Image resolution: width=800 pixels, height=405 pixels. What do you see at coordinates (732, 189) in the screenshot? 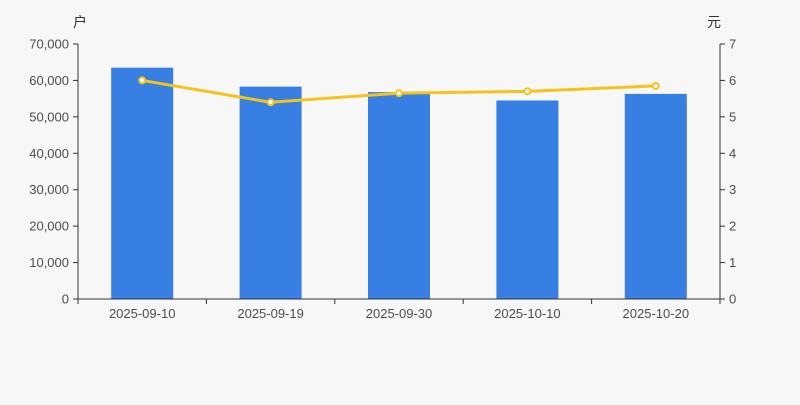
I see `right-axis-tick-label: 3` at bounding box center [732, 189].